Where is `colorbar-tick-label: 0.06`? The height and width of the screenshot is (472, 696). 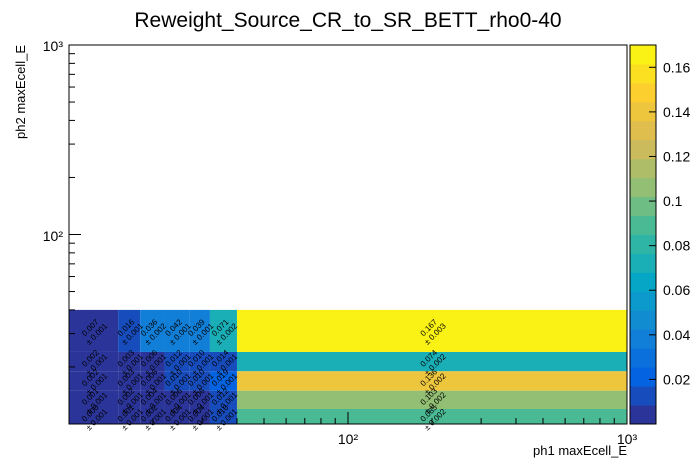 colorbar-tick-label: 0.06 is located at coordinates (676, 290).